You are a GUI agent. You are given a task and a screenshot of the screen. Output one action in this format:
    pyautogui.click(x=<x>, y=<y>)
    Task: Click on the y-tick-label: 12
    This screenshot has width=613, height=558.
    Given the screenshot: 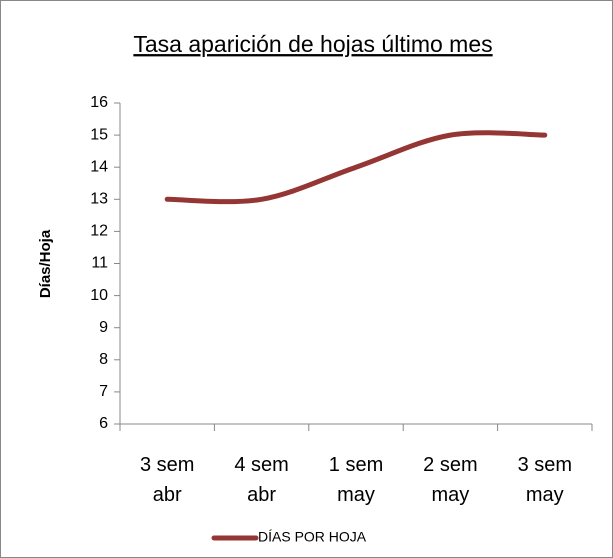 What is the action you would take?
    pyautogui.click(x=99, y=231)
    